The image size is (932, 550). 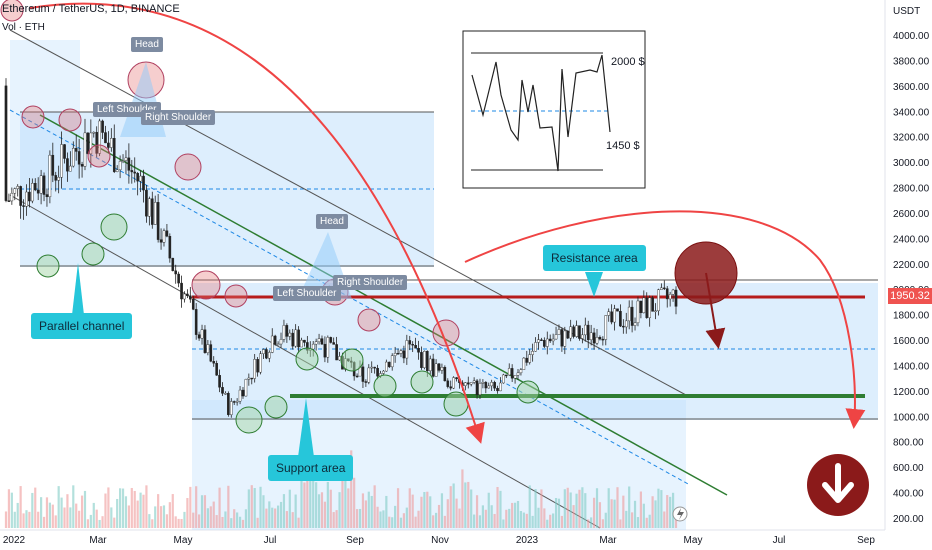 What do you see at coordinates (628, 62) in the screenshot?
I see `inset-high-label: 2000 $` at bounding box center [628, 62].